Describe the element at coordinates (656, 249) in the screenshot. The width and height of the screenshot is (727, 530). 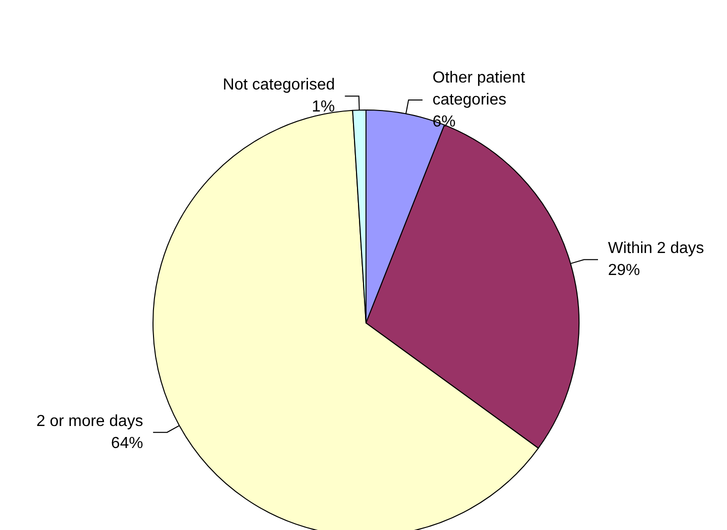
I see `slice-label: Within 2 days` at that location.